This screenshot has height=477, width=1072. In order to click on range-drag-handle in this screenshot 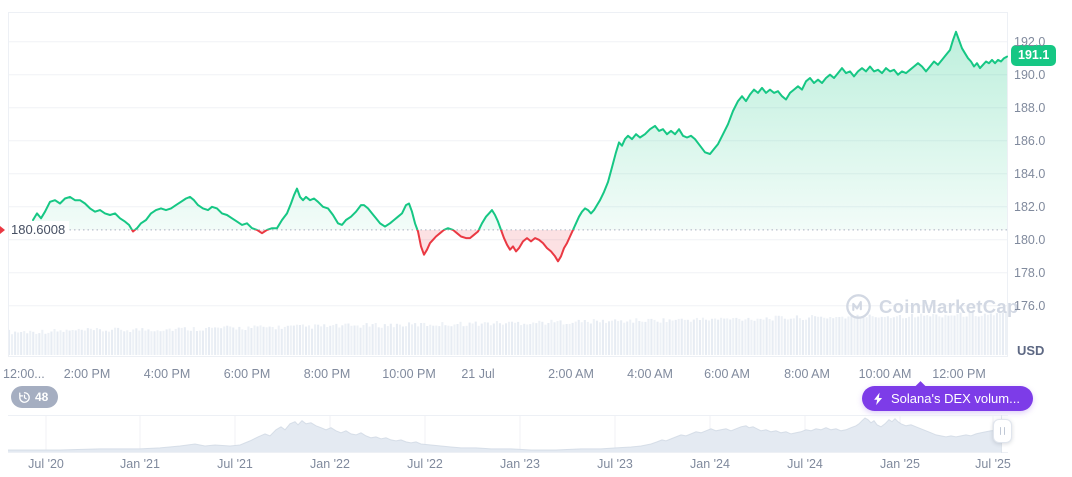, I will do `click(1002, 431)`.